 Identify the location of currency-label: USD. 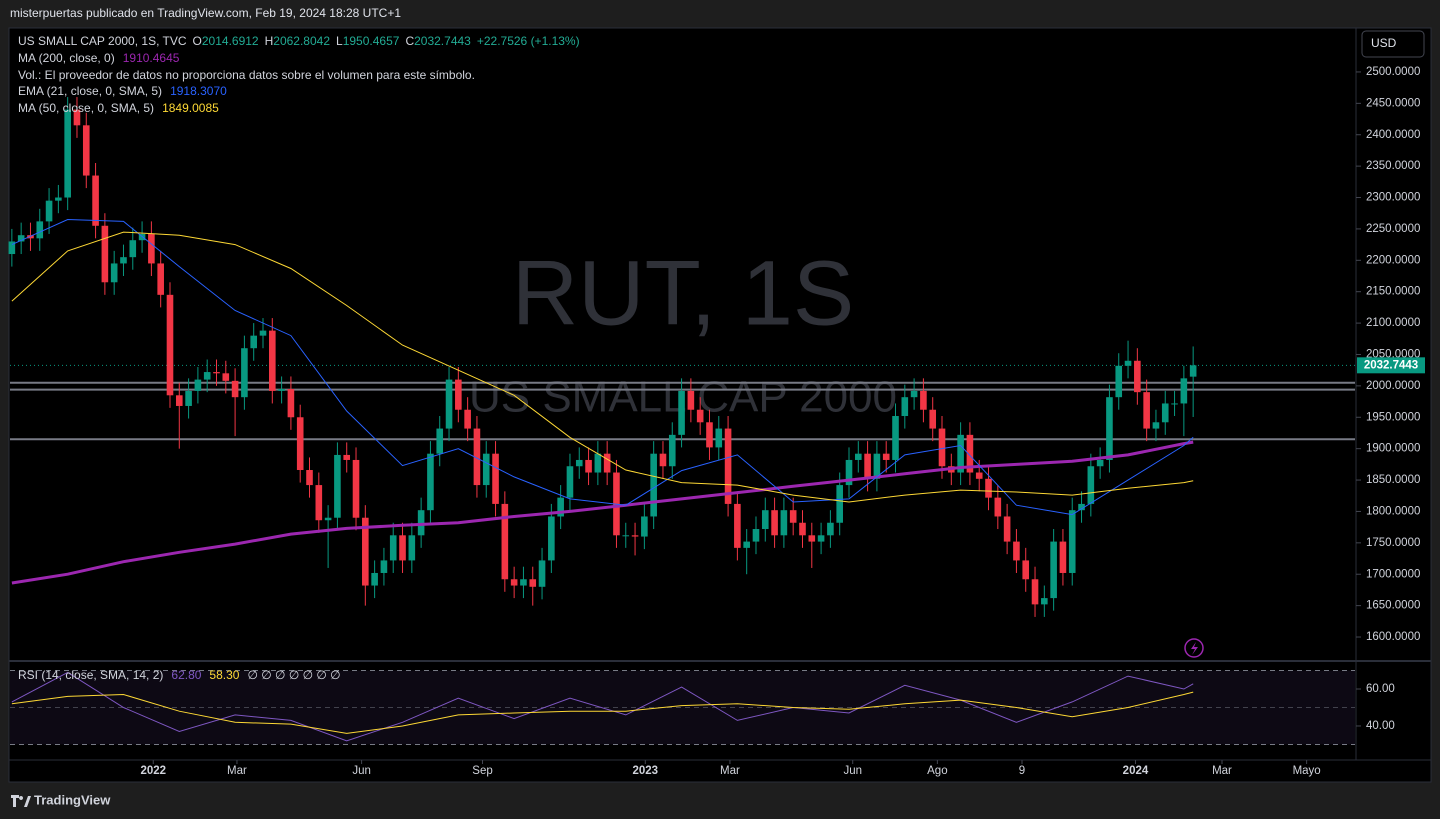
(1384, 43).